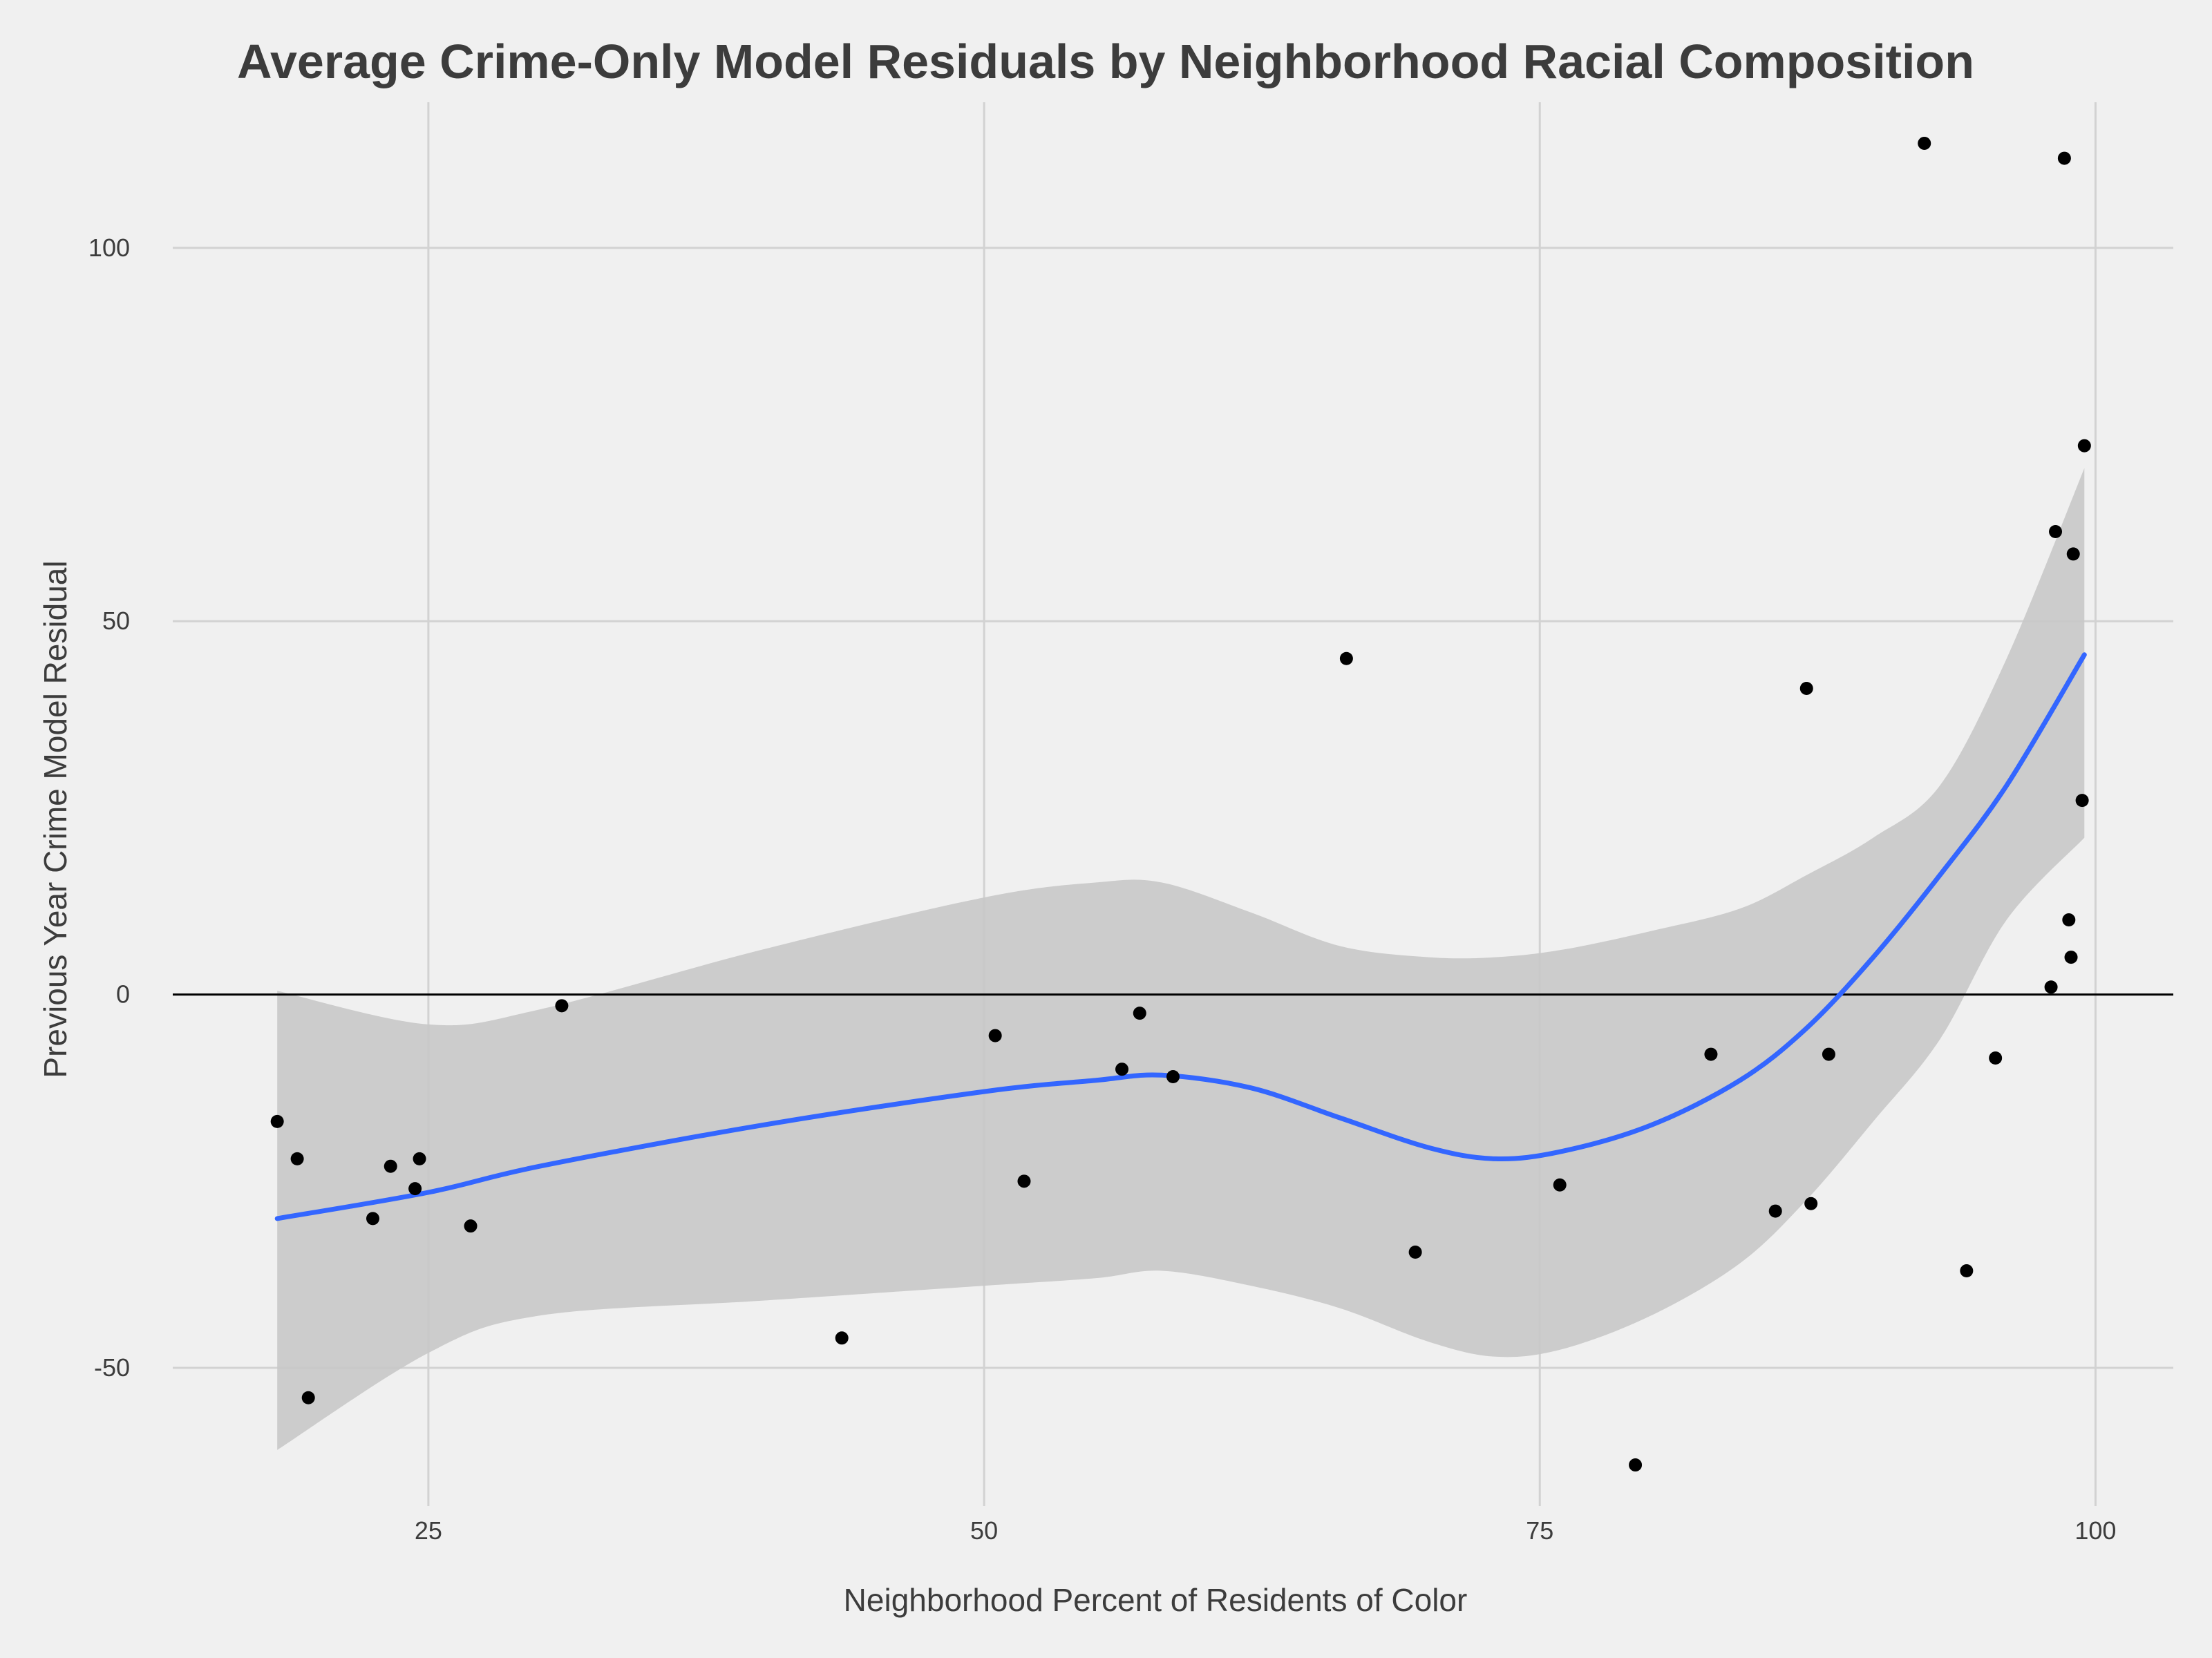 The height and width of the screenshot is (1658, 2212). I want to click on x-tick-label: 75, so click(1539, 1530).